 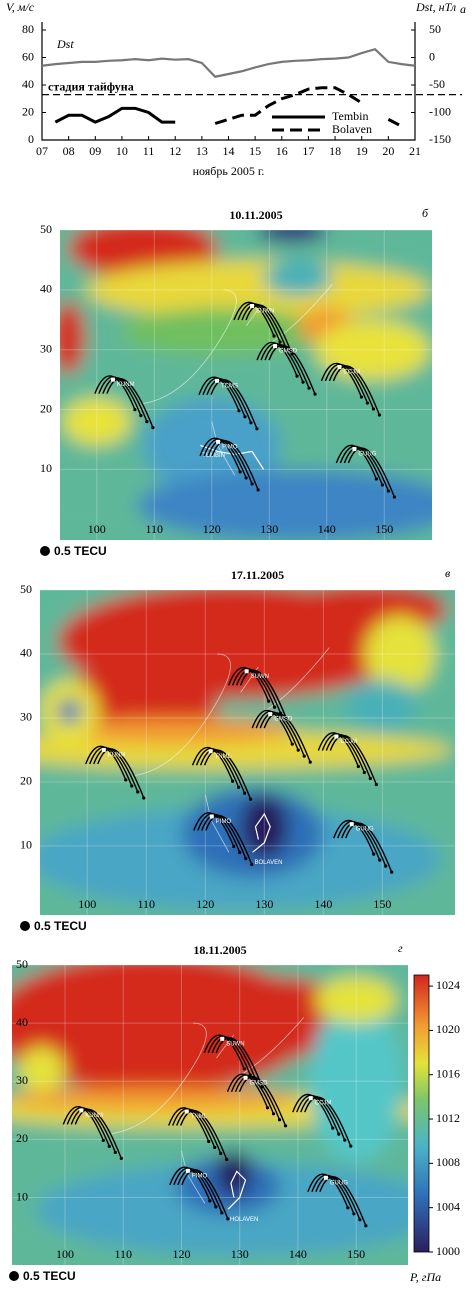 What do you see at coordinates (255, 151) in the screenshot?
I see `x-tick-label: 15` at bounding box center [255, 151].